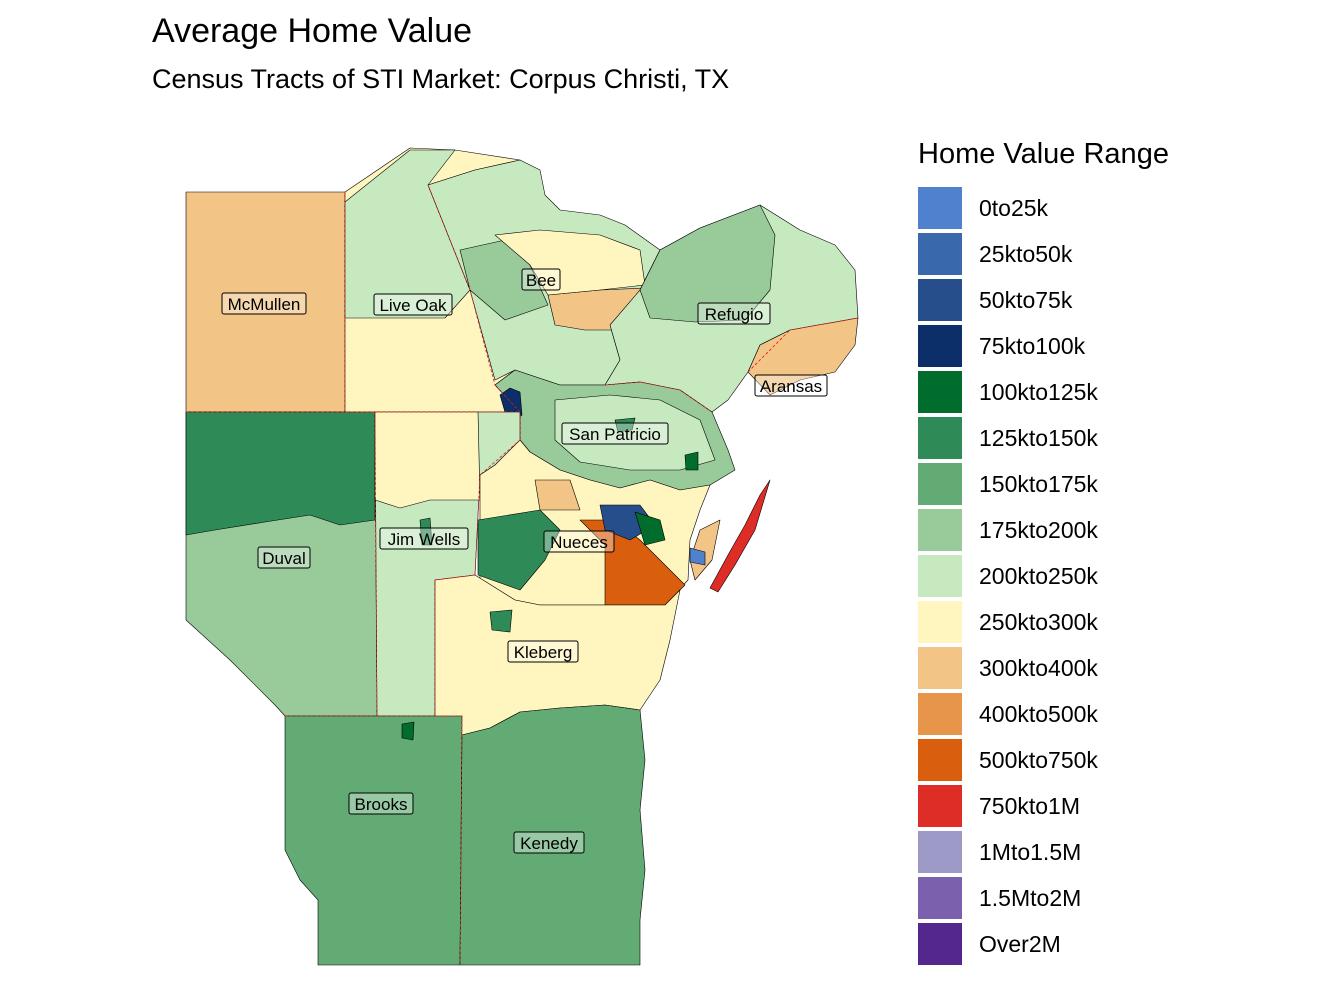 This screenshot has width=1344, height=1008. Describe the element at coordinates (1038, 759) in the screenshot. I see `legend-label: 500kto750k` at that location.